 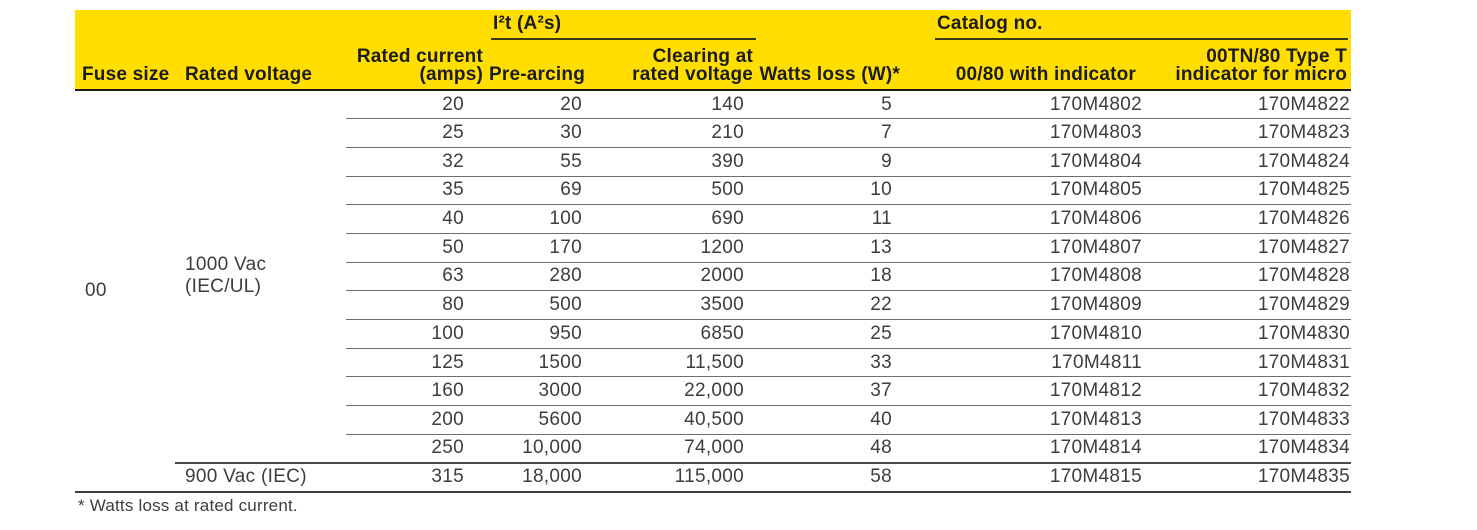 What do you see at coordinates (676, 276) in the screenshot?
I see `clearing-cell: 2000` at bounding box center [676, 276].